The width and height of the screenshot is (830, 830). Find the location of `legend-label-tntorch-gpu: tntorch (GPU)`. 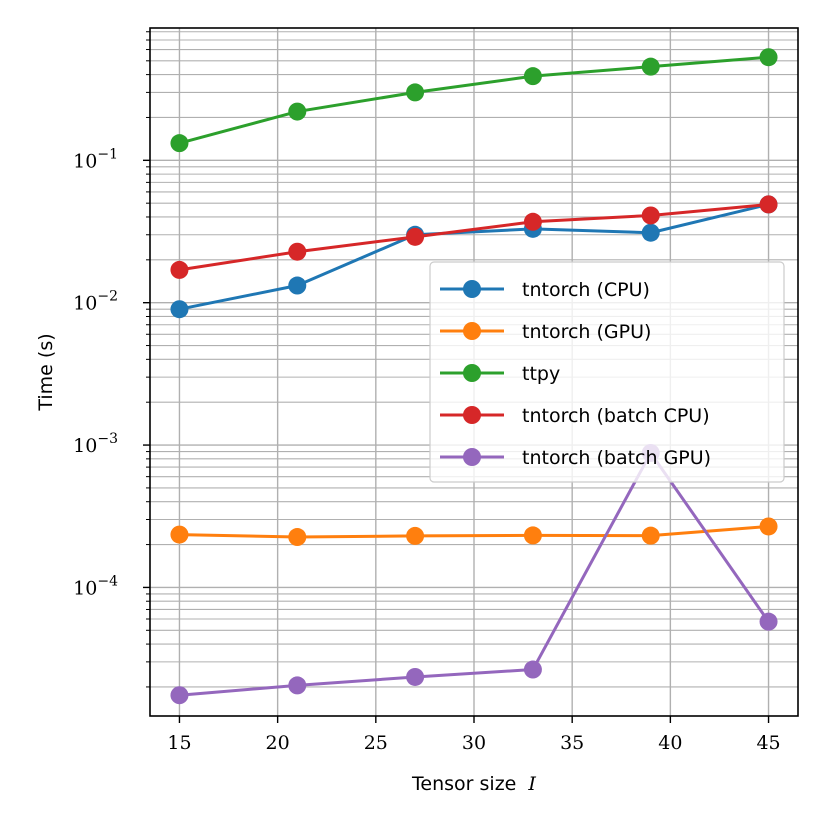

legend-label-tntorch-gpu: tntorch (GPU) is located at coordinates (586, 332).